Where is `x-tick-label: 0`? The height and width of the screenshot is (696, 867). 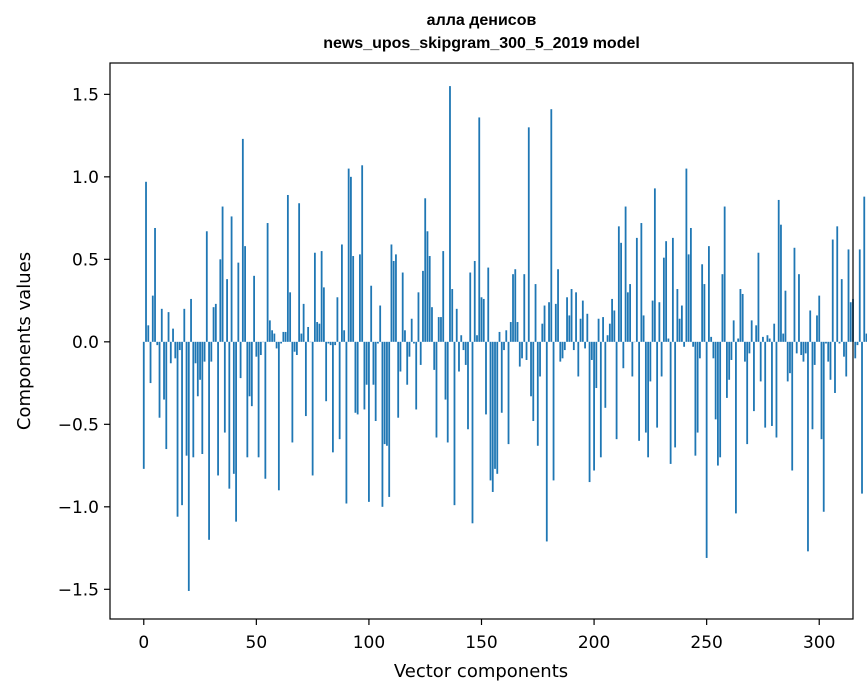
x-tick-label: 0 is located at coordinates (143, 643).